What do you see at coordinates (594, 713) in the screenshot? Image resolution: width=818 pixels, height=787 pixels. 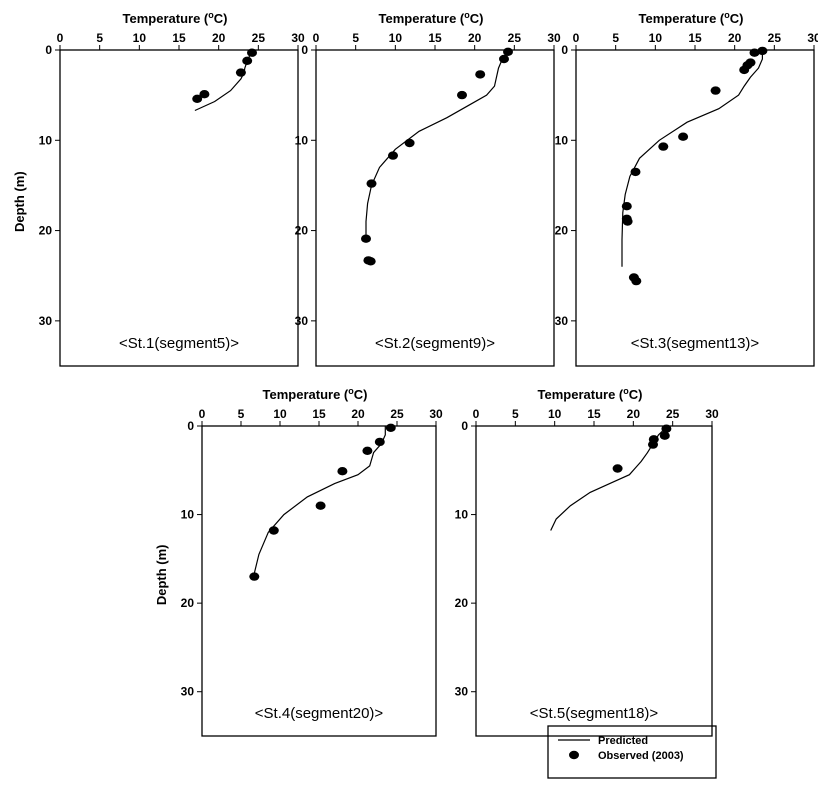 I see `panel-label: <St.5(segment18)>` at bounding box center [594, 713].